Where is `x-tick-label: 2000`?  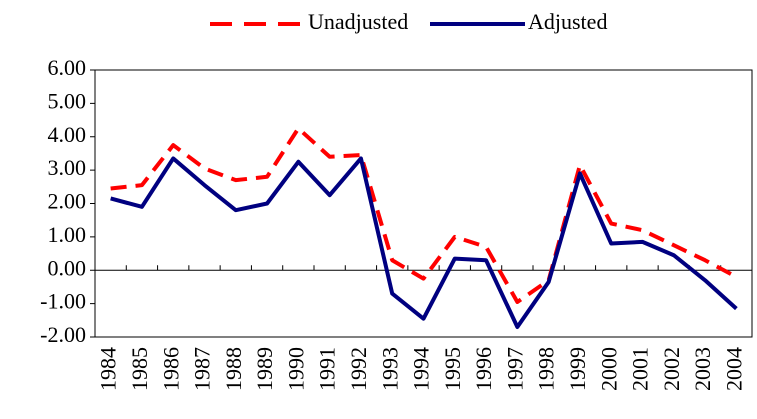 x-tick-label: 2000 is located at coordinates (608, 369).